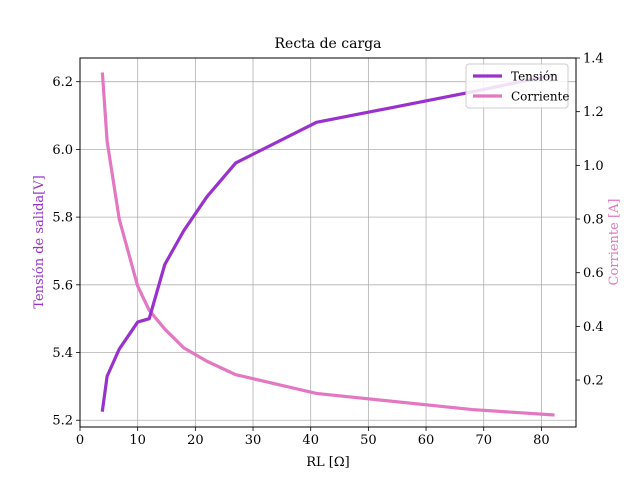 The image size is (640, 484). What do you see at coordinates (426, 440) in the screenshot?
I see `x-tick-label: 60` at bounding box center [426, 440].